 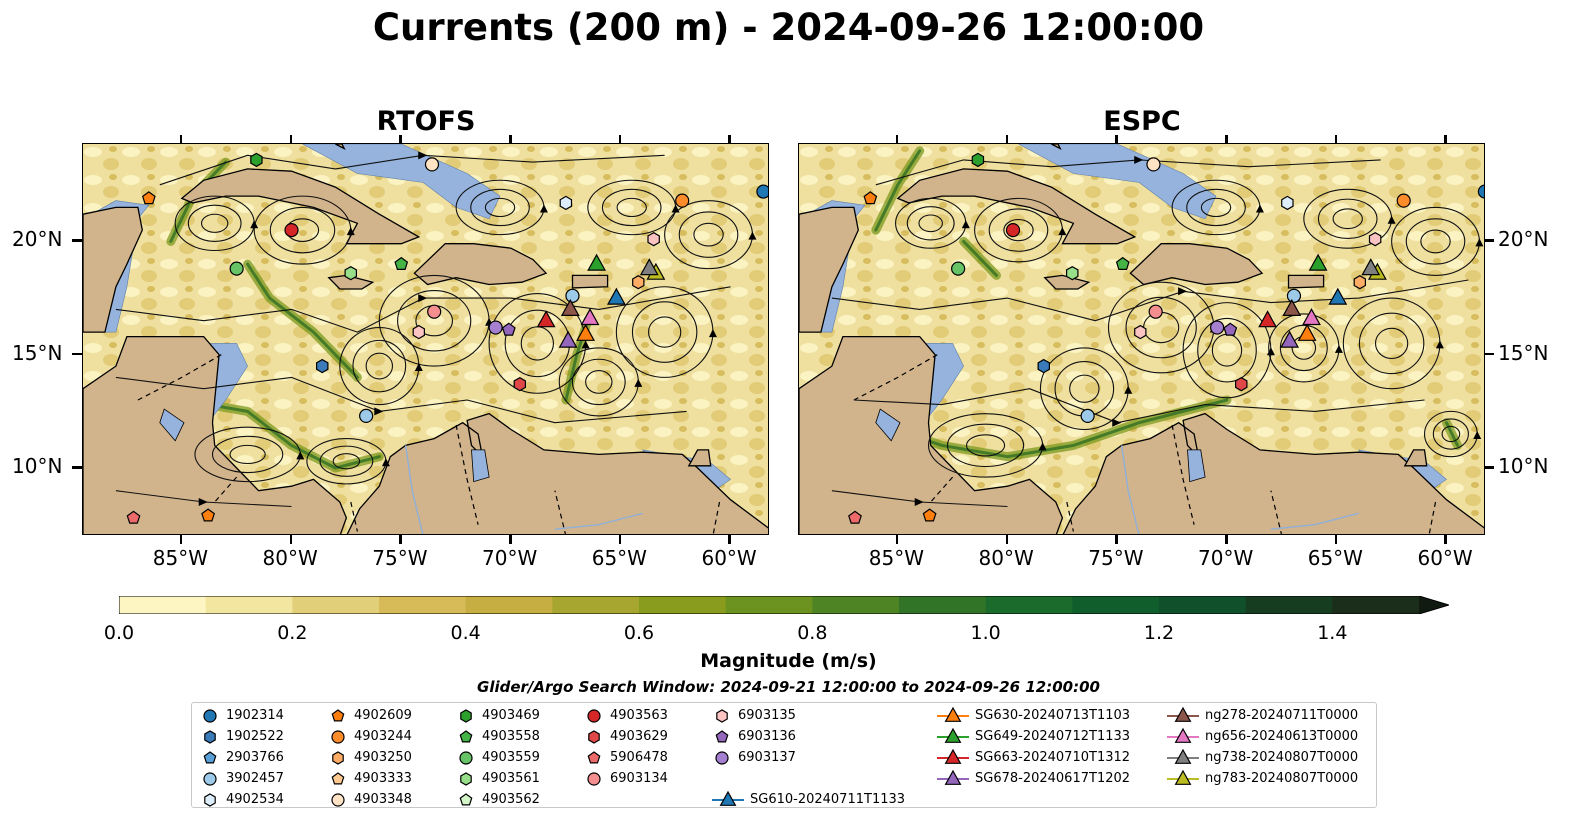 What do you see at coordinates (1262, 778) in the screenshot?
I see `legend-item: ng783-20240807T0000` at bounding box center [1262, 778].